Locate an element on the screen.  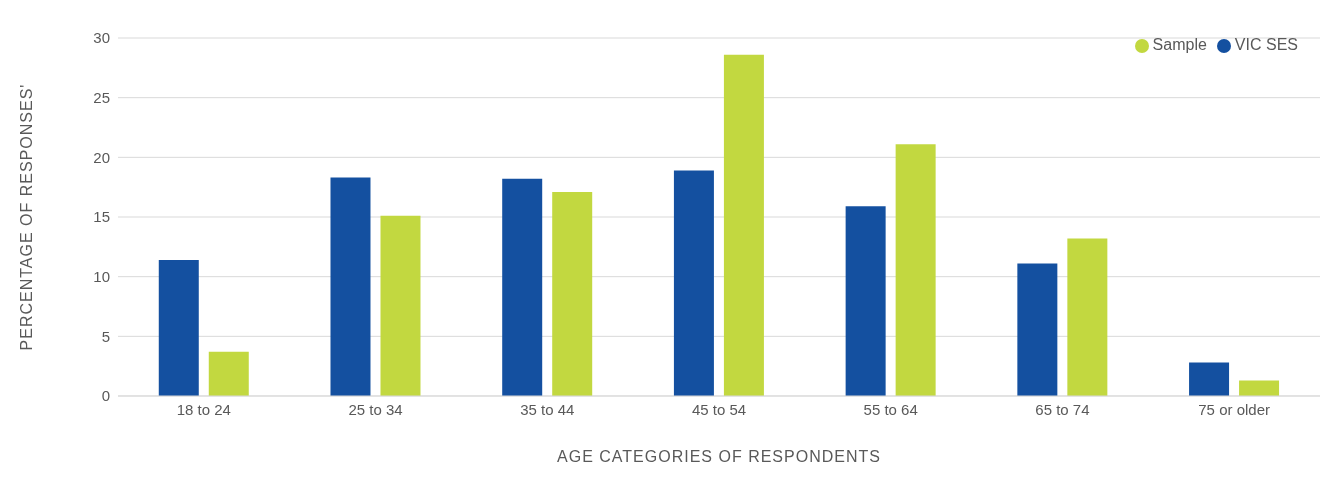
x-tick-label: 45 to 54 is located at coordinates (719, 409).